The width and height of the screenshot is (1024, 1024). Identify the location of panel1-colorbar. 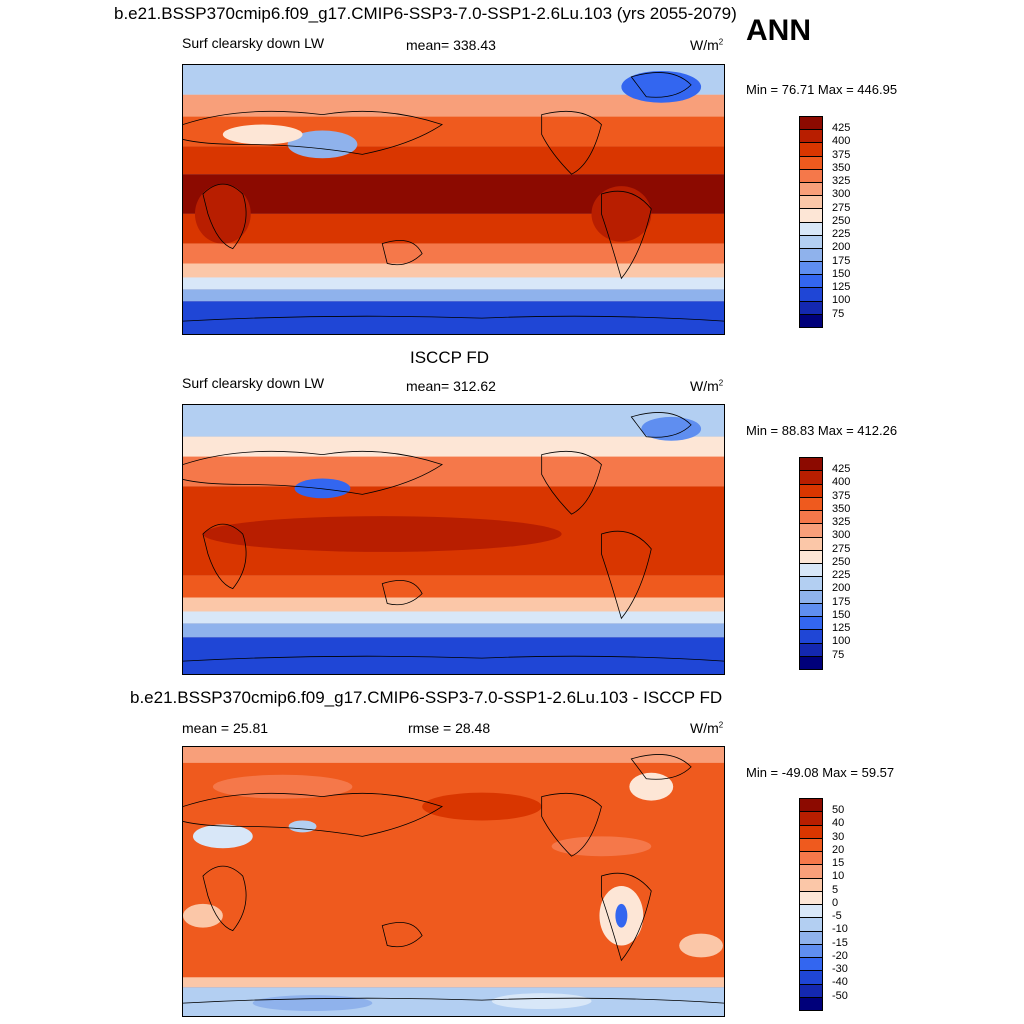
(811, 222).